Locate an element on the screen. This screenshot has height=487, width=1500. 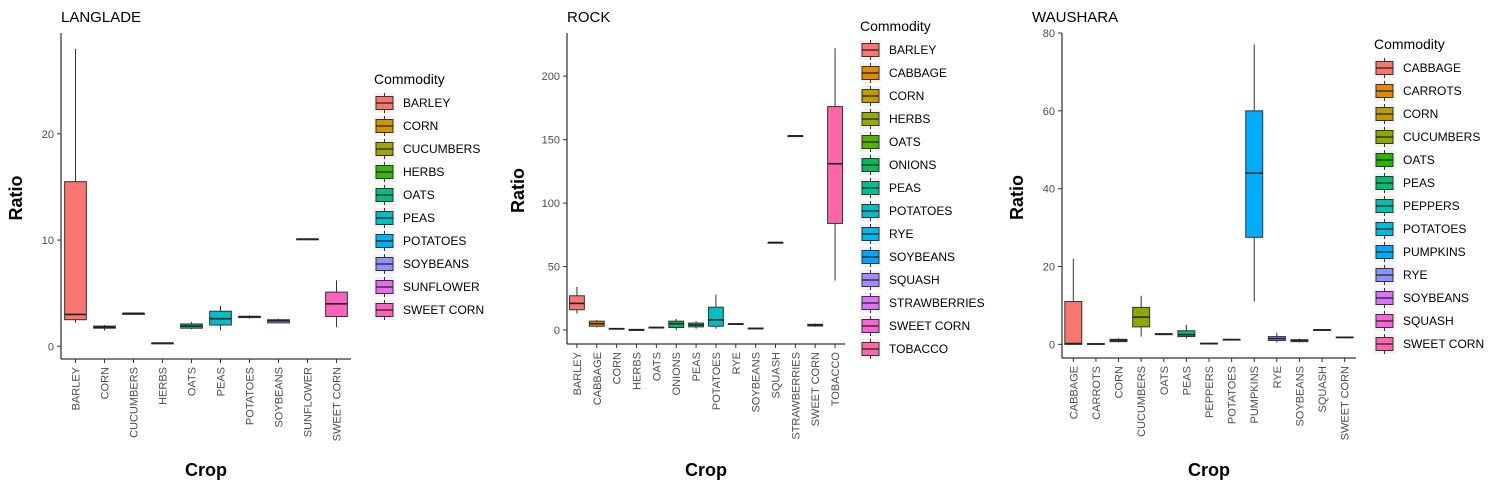
box-cabbage is located at coordinates (1073, 301).